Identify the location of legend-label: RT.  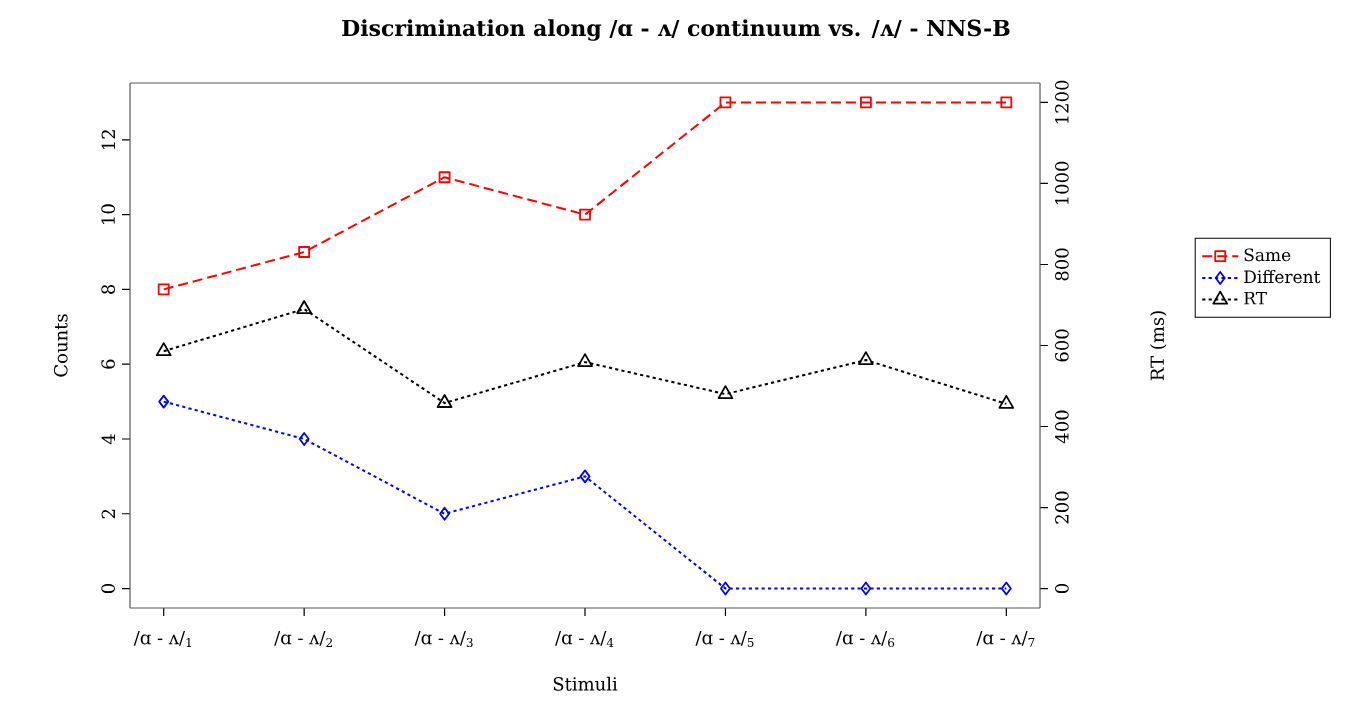
(1255, 298).